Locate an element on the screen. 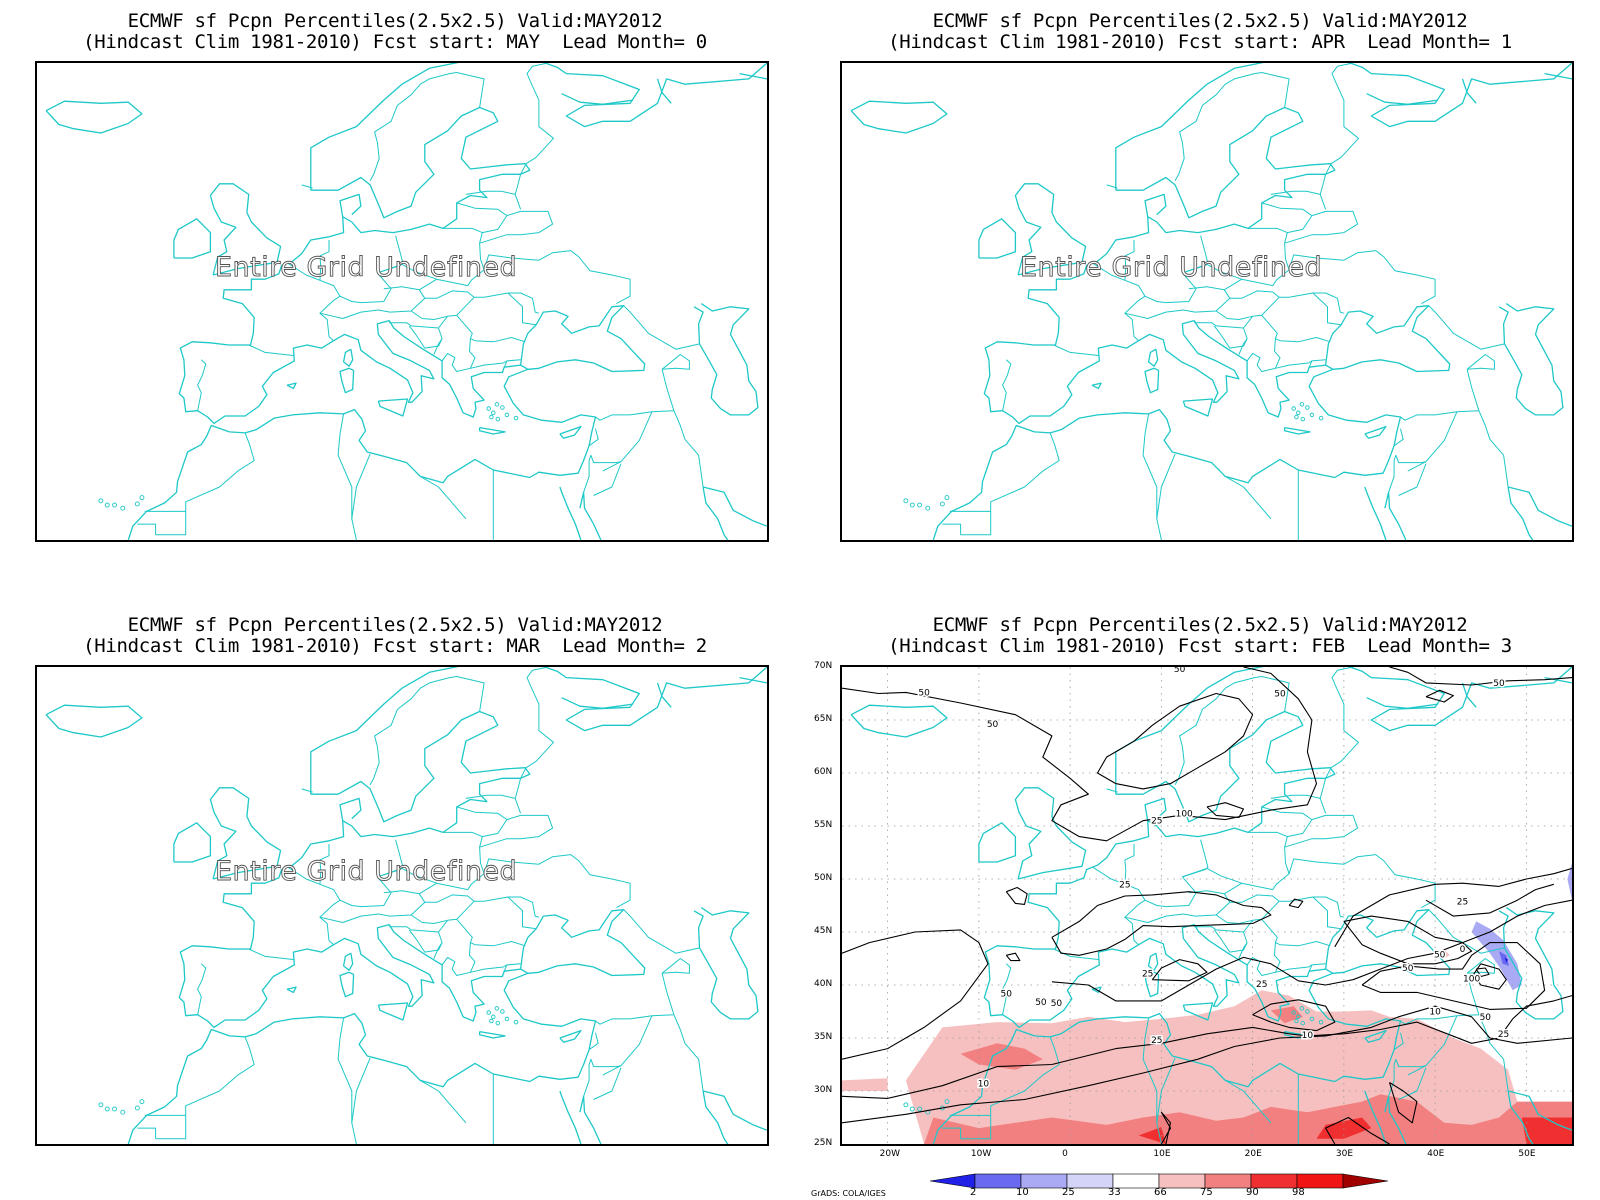 This screenshot has height=1200, width=1600. lon-tick-label: 0 is located at coordinates (1065, 1154).